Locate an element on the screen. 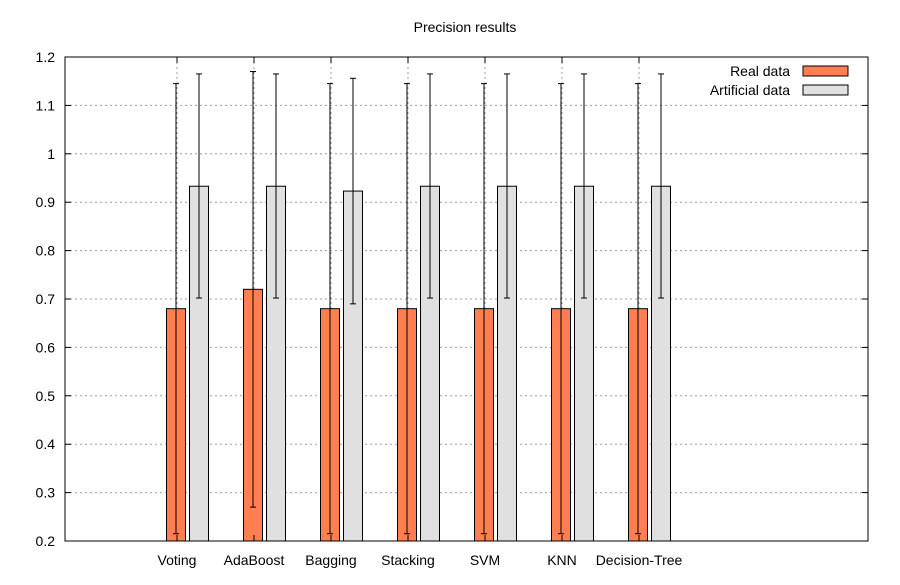 This screenshot has height=585, width=900. legend: Real data Artificial data is located at coordinates (779, 80).